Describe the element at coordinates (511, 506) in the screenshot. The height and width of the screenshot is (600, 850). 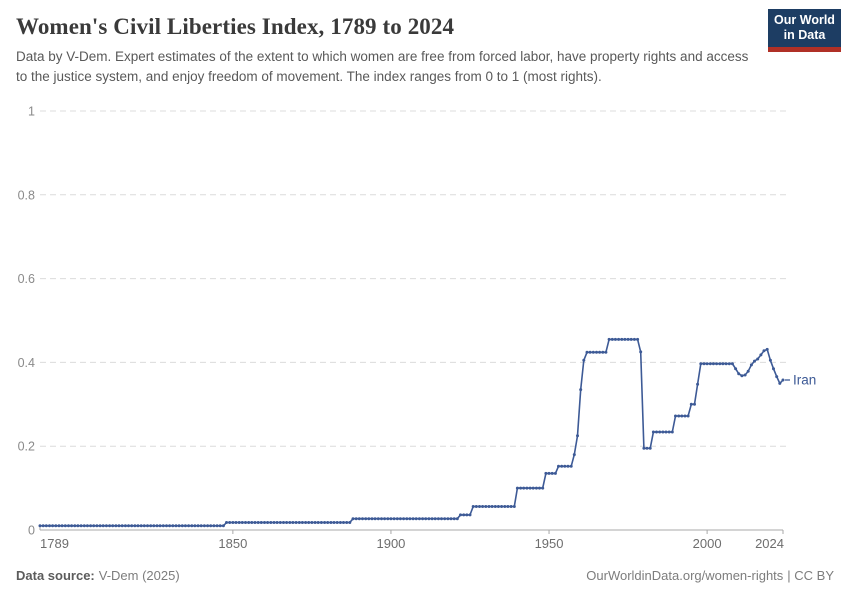
I see `data-point-1938` at that location.